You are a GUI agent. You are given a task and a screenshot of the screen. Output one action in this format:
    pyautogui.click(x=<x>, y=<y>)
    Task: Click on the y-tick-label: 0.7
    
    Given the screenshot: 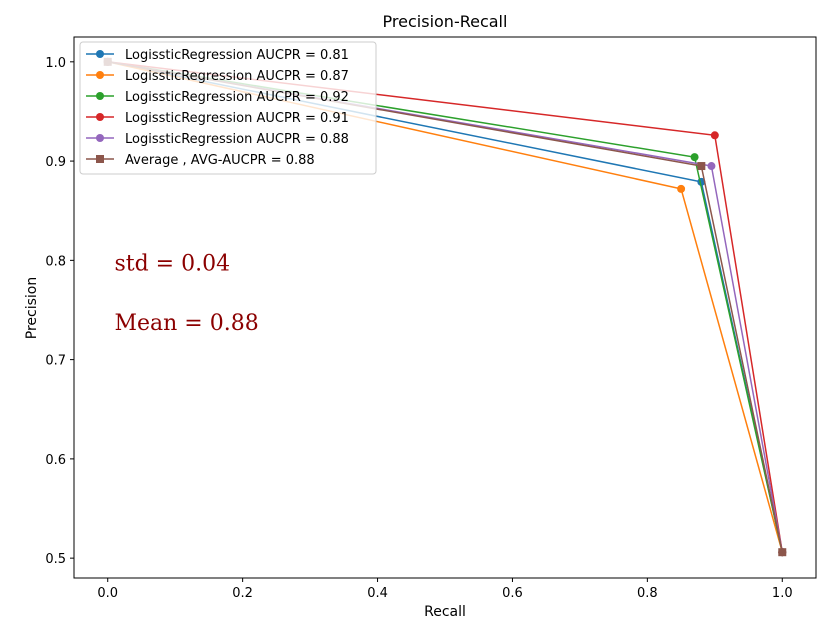 What is the action you would take?
    pyautogui.click(x=55, y=361)
    